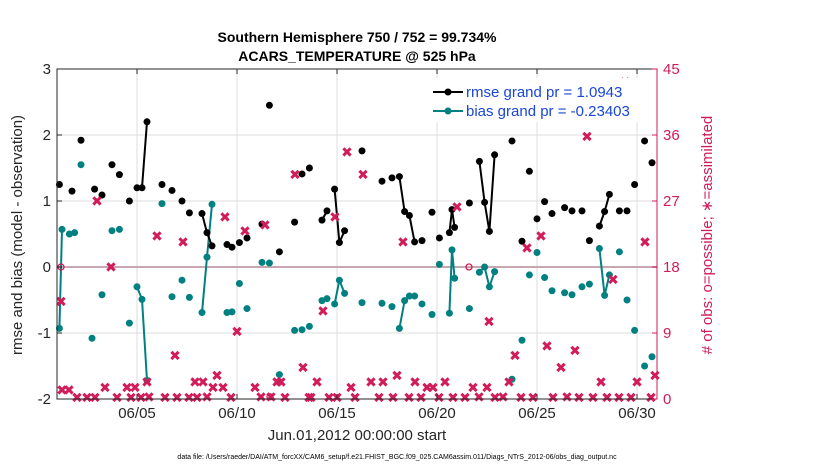 This screenshot has width=830, height=470. I want to click on y-right-tick-label: 18, so click(671, 267).